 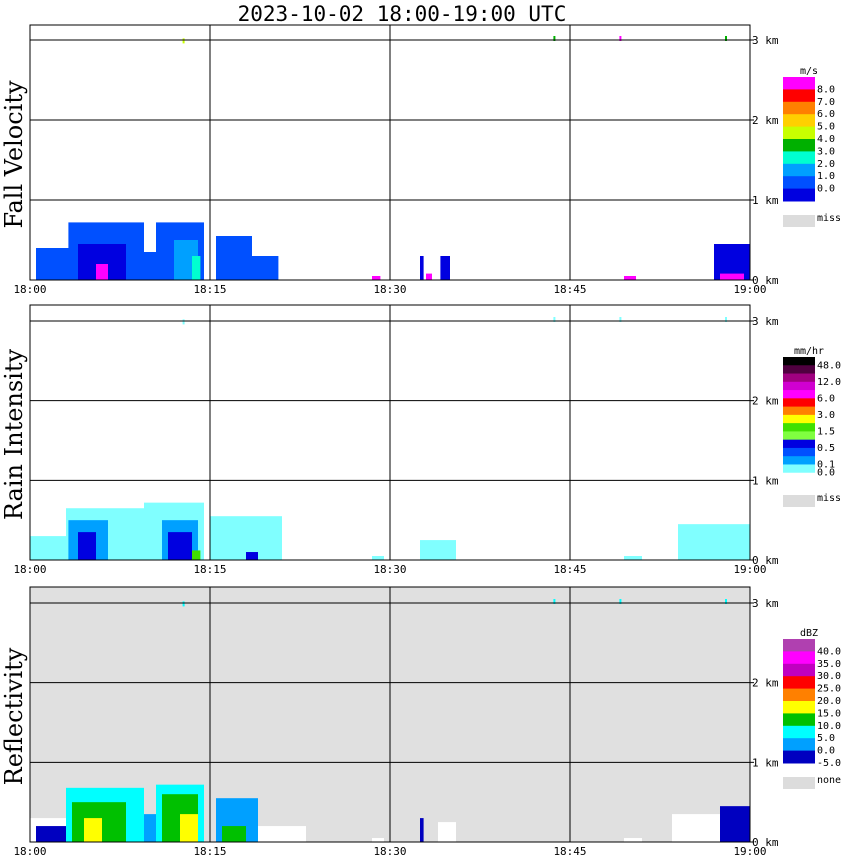 What do you see at coordinates (829, 664) in the screenshot?
I see `reflectivity-legend-label-1: 35.0` at bounding box center [829, 664].